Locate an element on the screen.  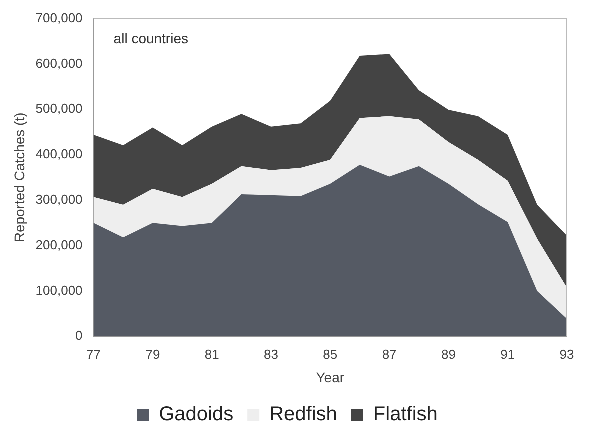
x-axis-title: Year is located at coordinates (330, 377).